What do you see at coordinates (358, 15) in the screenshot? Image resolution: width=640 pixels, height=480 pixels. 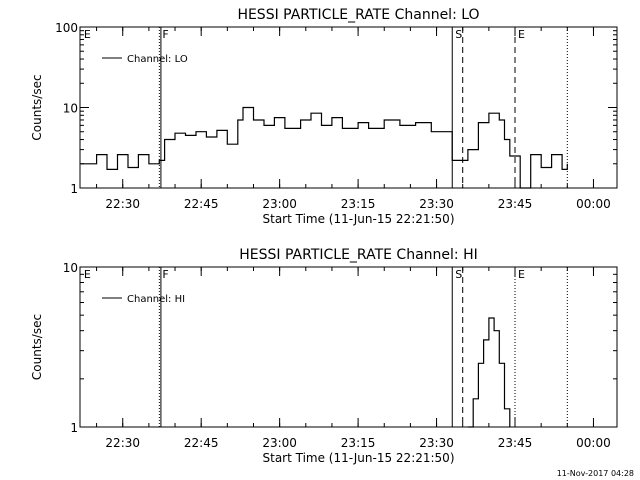 I see `chart-title: HESSI PARTICLE_RATE Channel: LO` at bounding box center [358, 15].